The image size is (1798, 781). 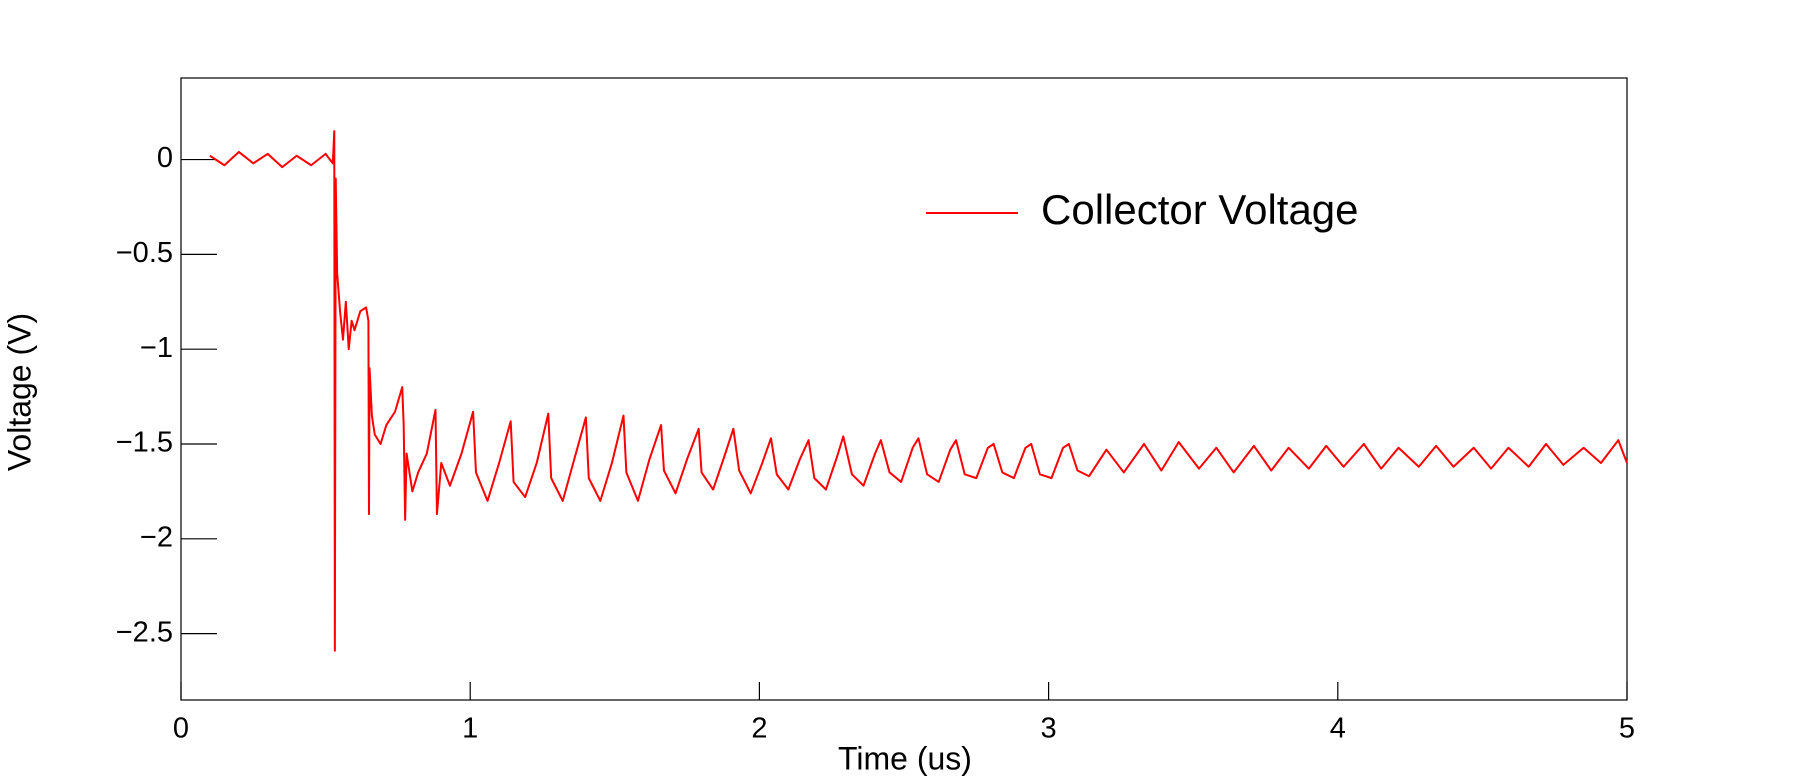 I want to click on x-tick-label: 3, so click(x=1049, y=729).